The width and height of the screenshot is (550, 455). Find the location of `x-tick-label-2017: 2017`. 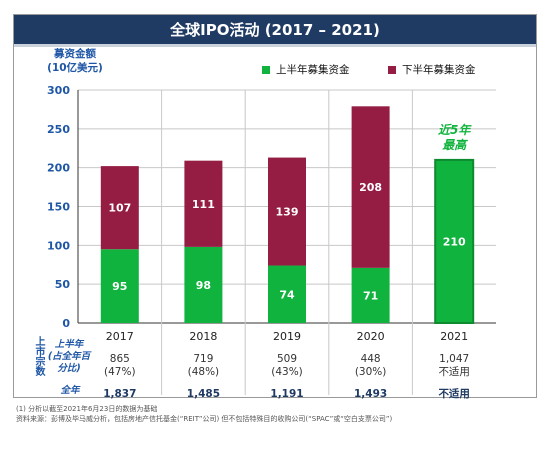

x-tick-label-2017: 2017 is located at coordinates (120, 336).